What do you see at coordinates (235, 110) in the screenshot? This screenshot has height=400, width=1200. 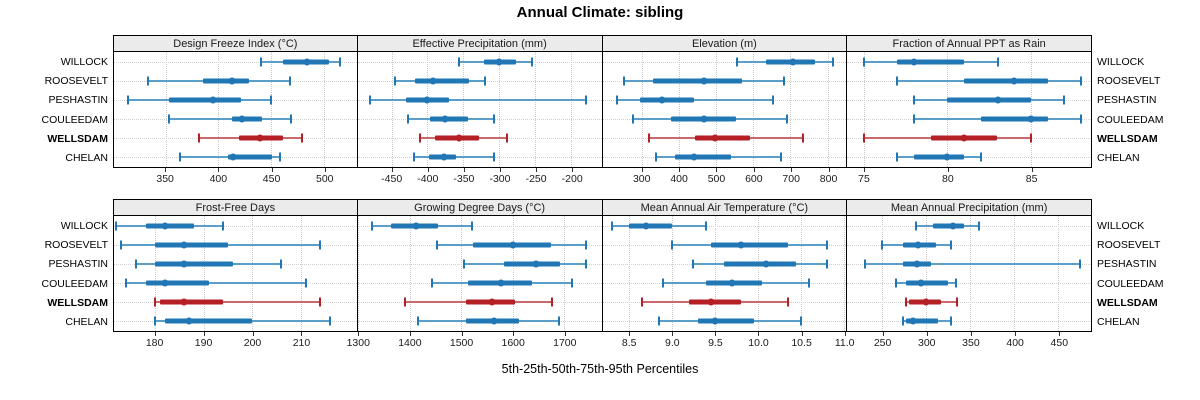 I see `plot-area` at bounding box center [235, 110].